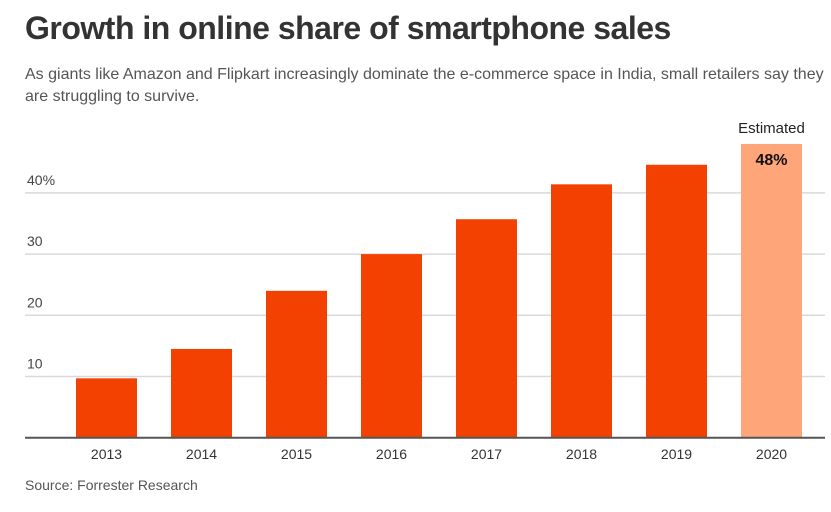 This screenshot has width=831, height=512. Describe the element at coordinates (111, 485) in the screenshot. I see `source-note: Source: Forrester Research` at that location.